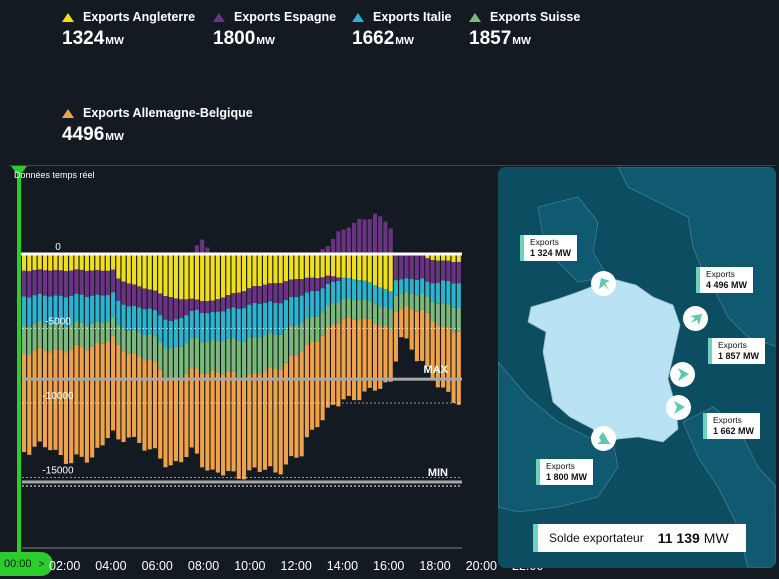  Describe the element at coordinates (549, 248) in the screenshot. I see `map-callout-angleterre: Exports 1 324 MW` at that location.